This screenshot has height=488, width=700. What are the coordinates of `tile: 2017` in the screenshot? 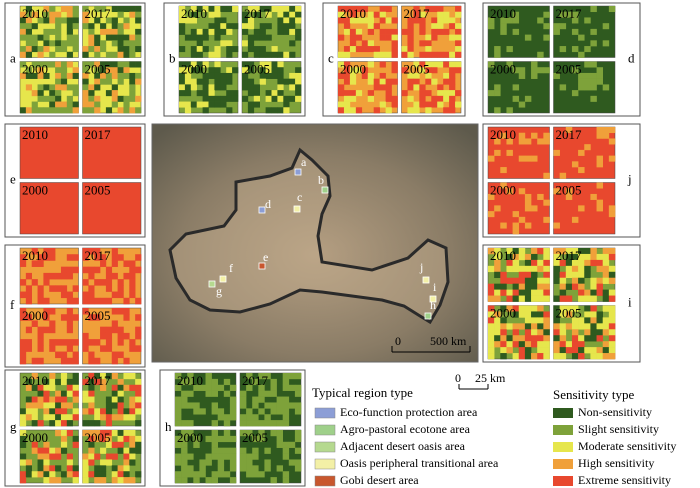 It's located at (112, 276).